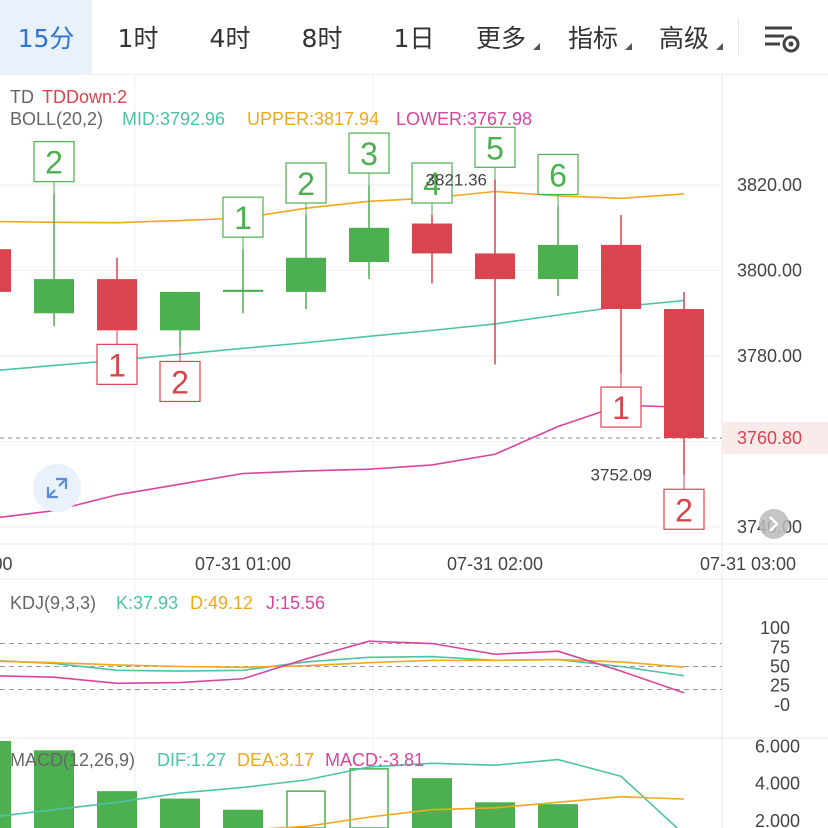  I want to click on kdj-j-line, so click(342, 667).